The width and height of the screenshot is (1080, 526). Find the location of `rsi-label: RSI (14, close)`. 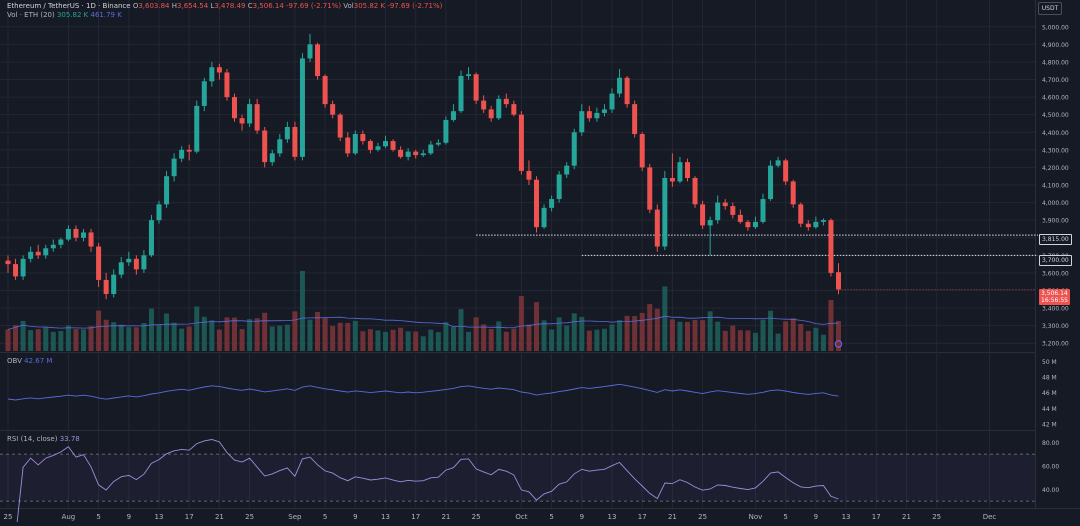

rsi-label: RSI (14, close) is located at coordinates (32, 439).